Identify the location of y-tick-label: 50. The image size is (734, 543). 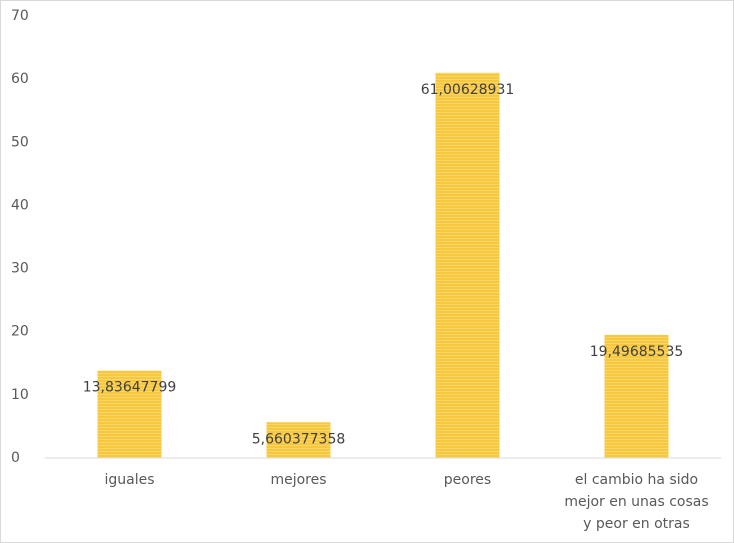
(20, 142).